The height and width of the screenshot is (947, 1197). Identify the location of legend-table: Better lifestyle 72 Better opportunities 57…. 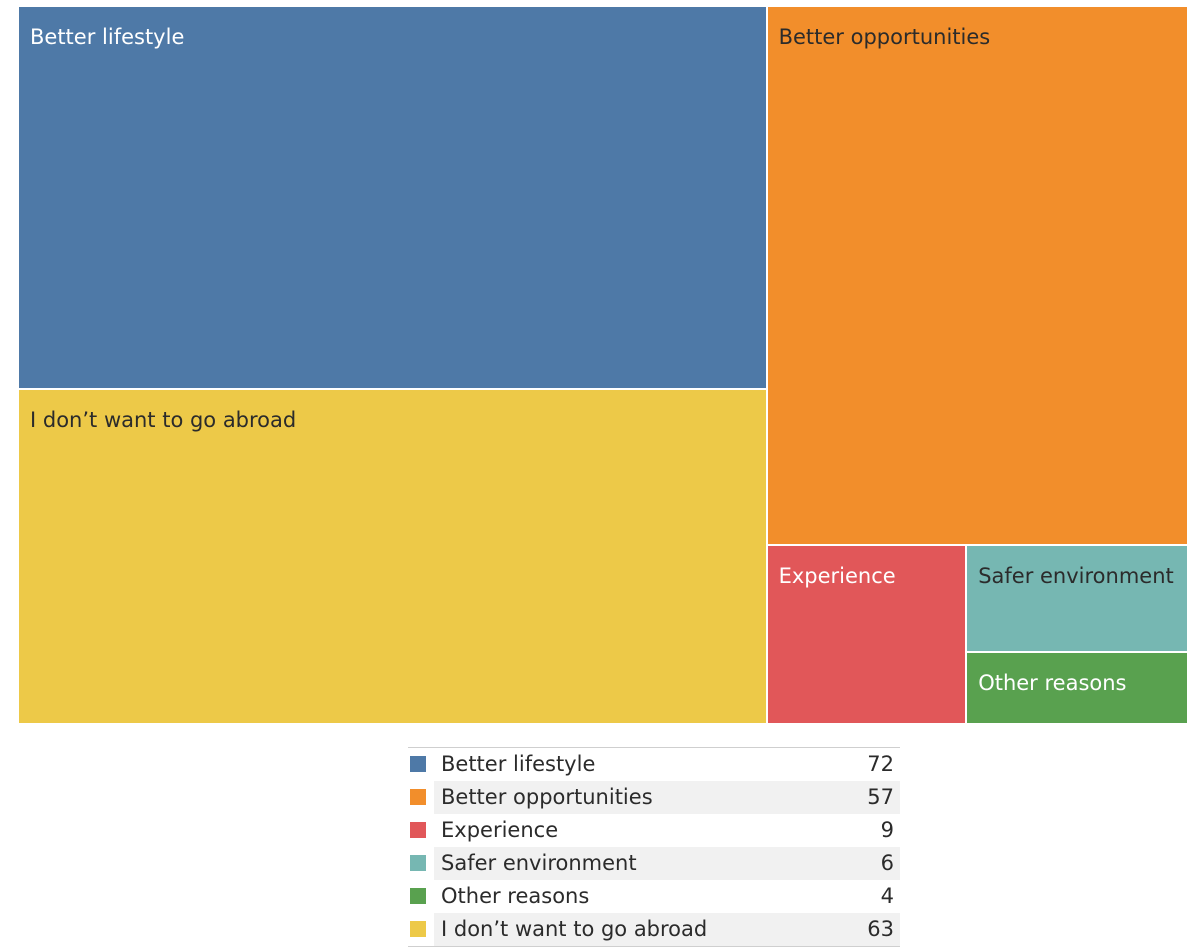
(654, 847).